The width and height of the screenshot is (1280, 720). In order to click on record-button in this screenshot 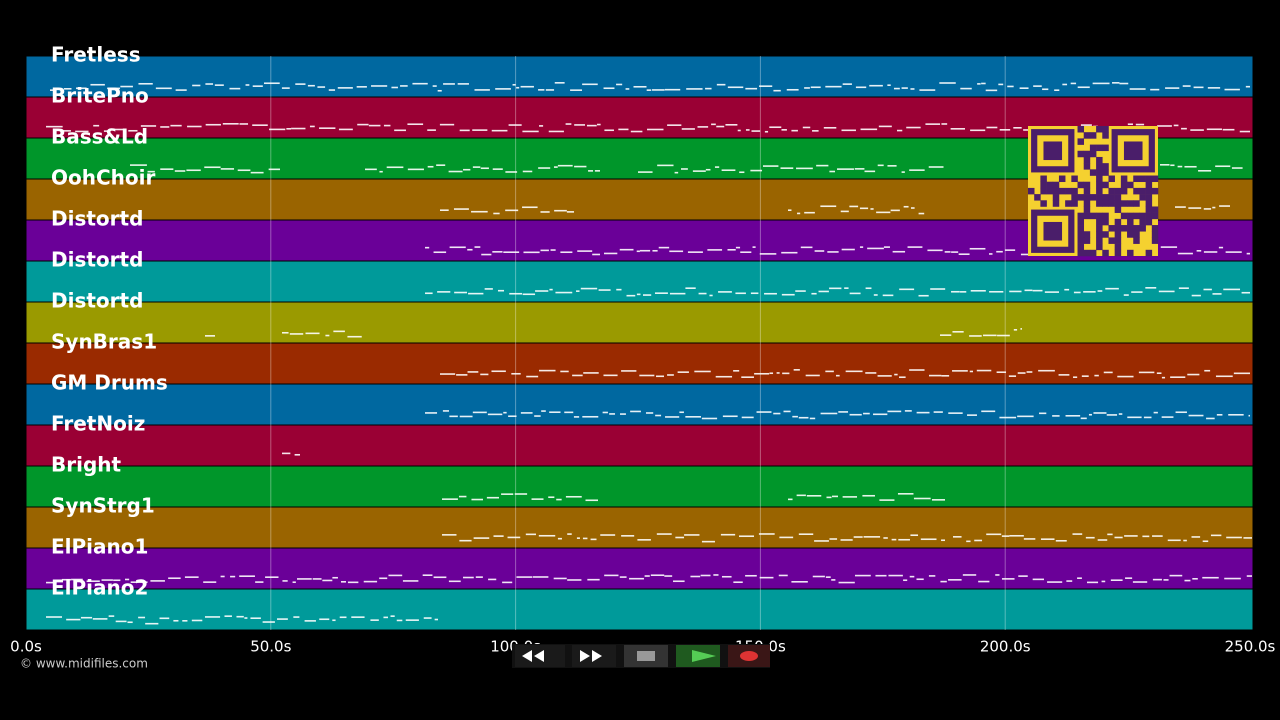, I will do `click(749, 656)`.